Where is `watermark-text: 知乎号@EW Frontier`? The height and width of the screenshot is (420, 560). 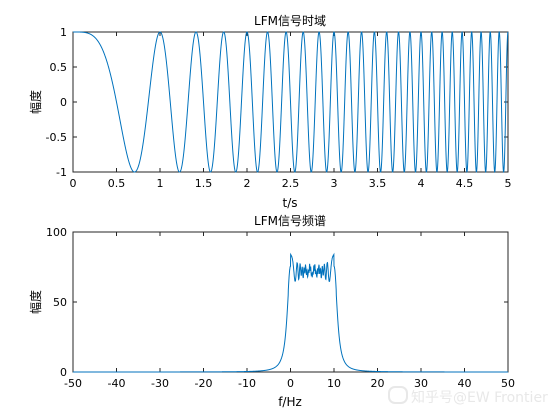
watermark-text: 知乎号@EW Frontier is located at coordinates (479, 398).